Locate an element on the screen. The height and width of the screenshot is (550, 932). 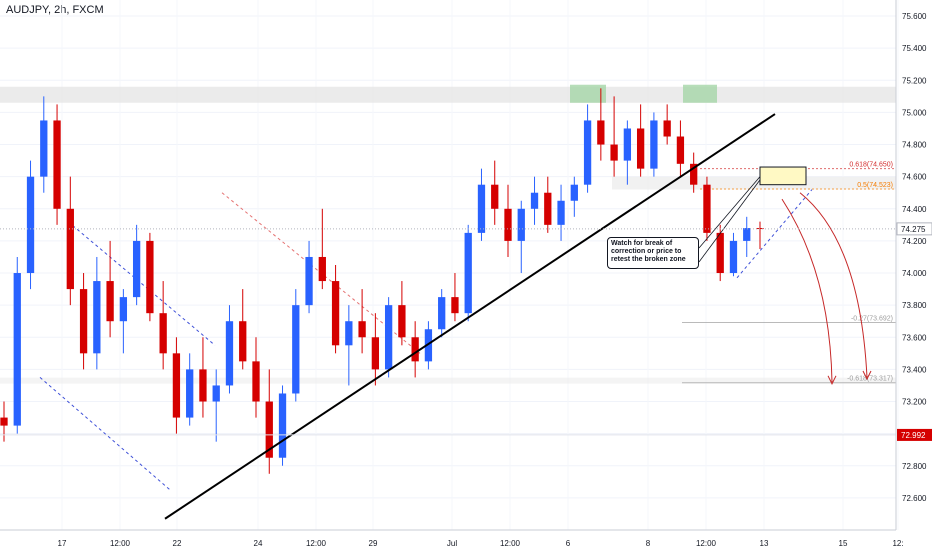
demand-band is located at coordinates (448, 380).